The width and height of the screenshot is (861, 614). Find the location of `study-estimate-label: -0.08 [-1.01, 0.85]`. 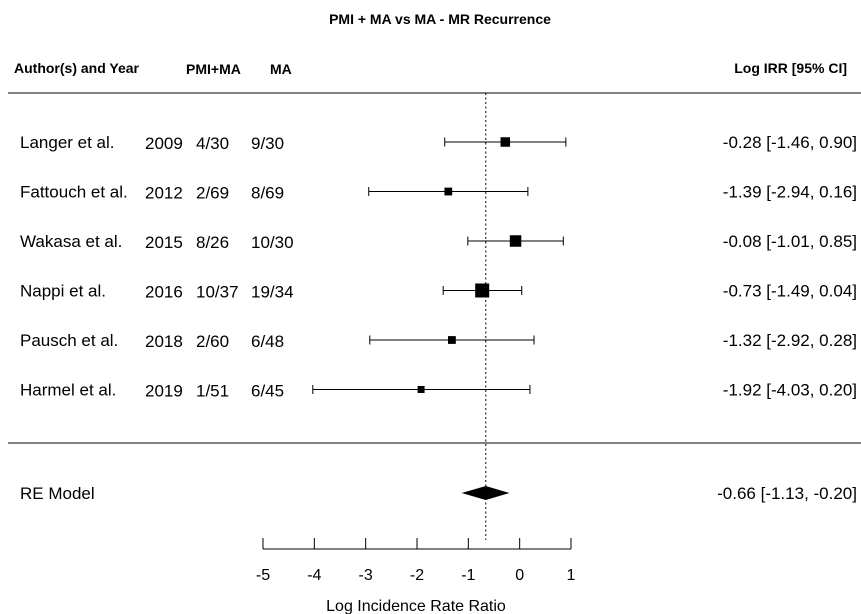

study-estimate-label: -0.08 [-1.01, 0.85] is located at coordinates (790, 241).